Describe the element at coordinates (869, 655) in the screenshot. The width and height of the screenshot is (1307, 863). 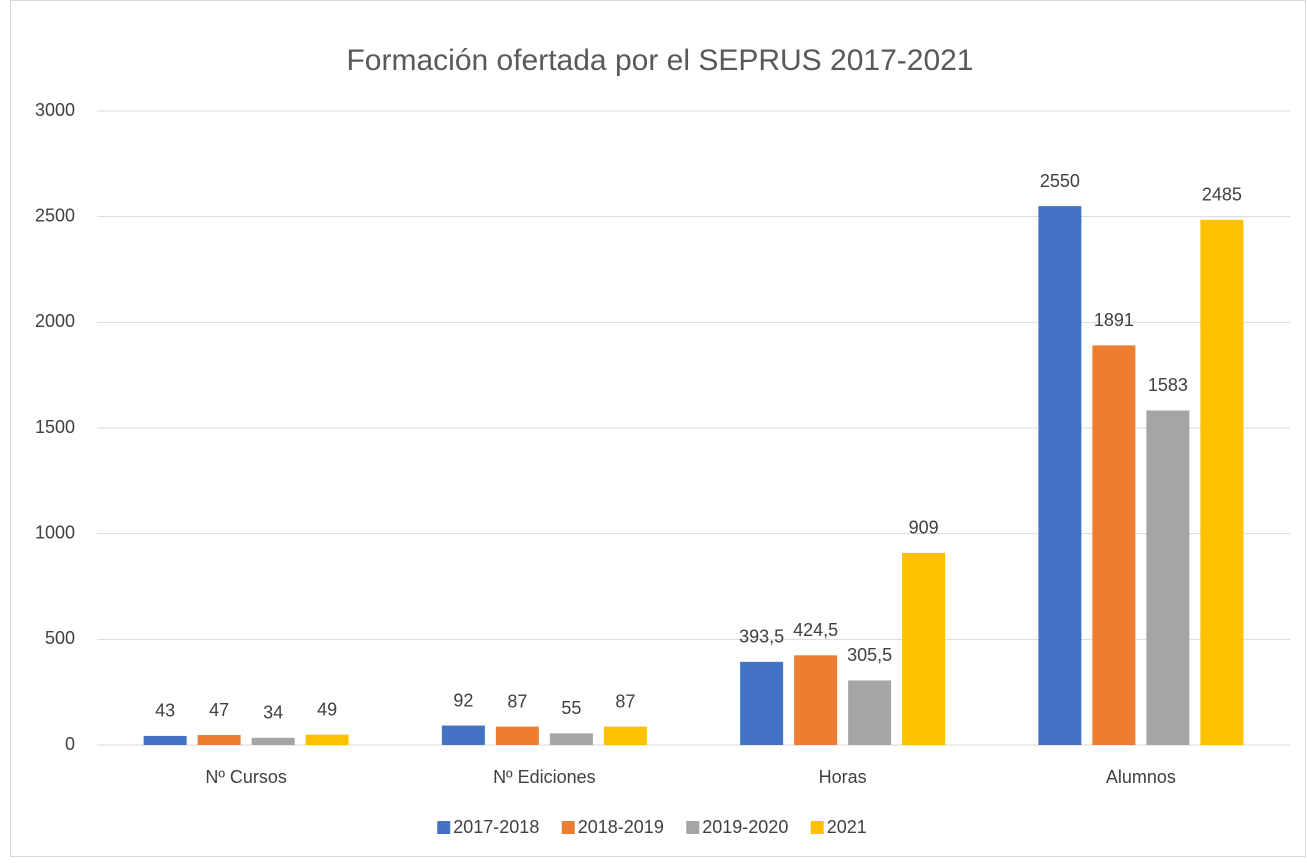
I see `data-label: 305,5` at that location.